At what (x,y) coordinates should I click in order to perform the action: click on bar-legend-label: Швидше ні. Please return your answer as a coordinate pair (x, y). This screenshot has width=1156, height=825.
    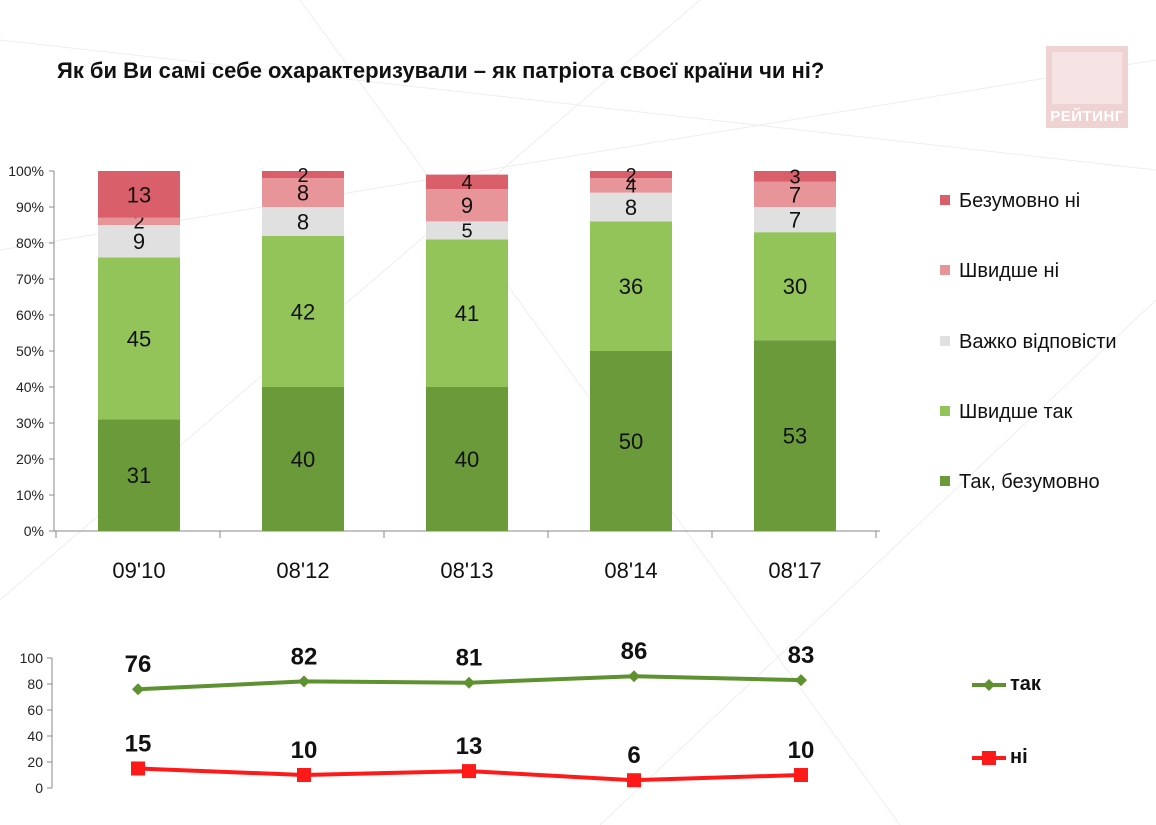
    Looking at the image, I should click on (1009, 271).